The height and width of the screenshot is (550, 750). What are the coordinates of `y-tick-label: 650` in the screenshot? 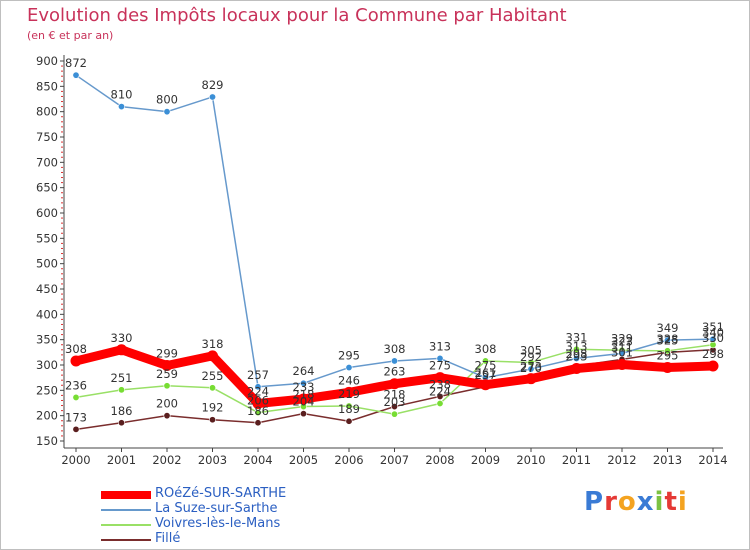 It's located at (47, 188).